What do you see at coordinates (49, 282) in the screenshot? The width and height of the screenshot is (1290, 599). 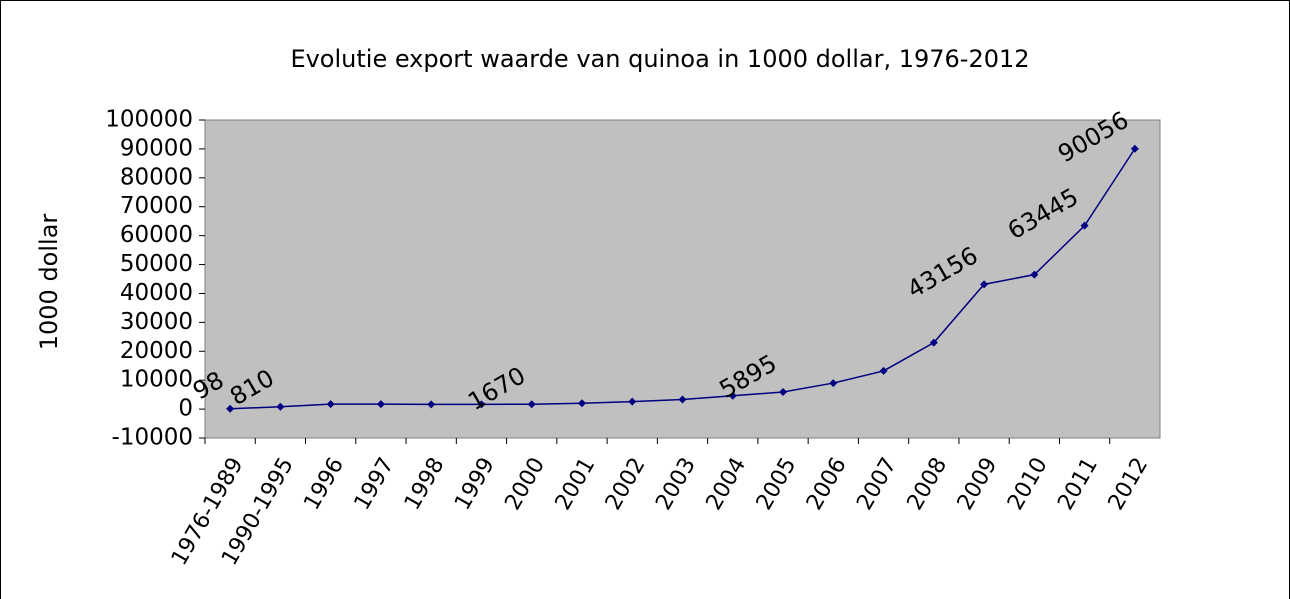 I see `y-axis-label: 1000 dollar` at bounding box center [49, 282].